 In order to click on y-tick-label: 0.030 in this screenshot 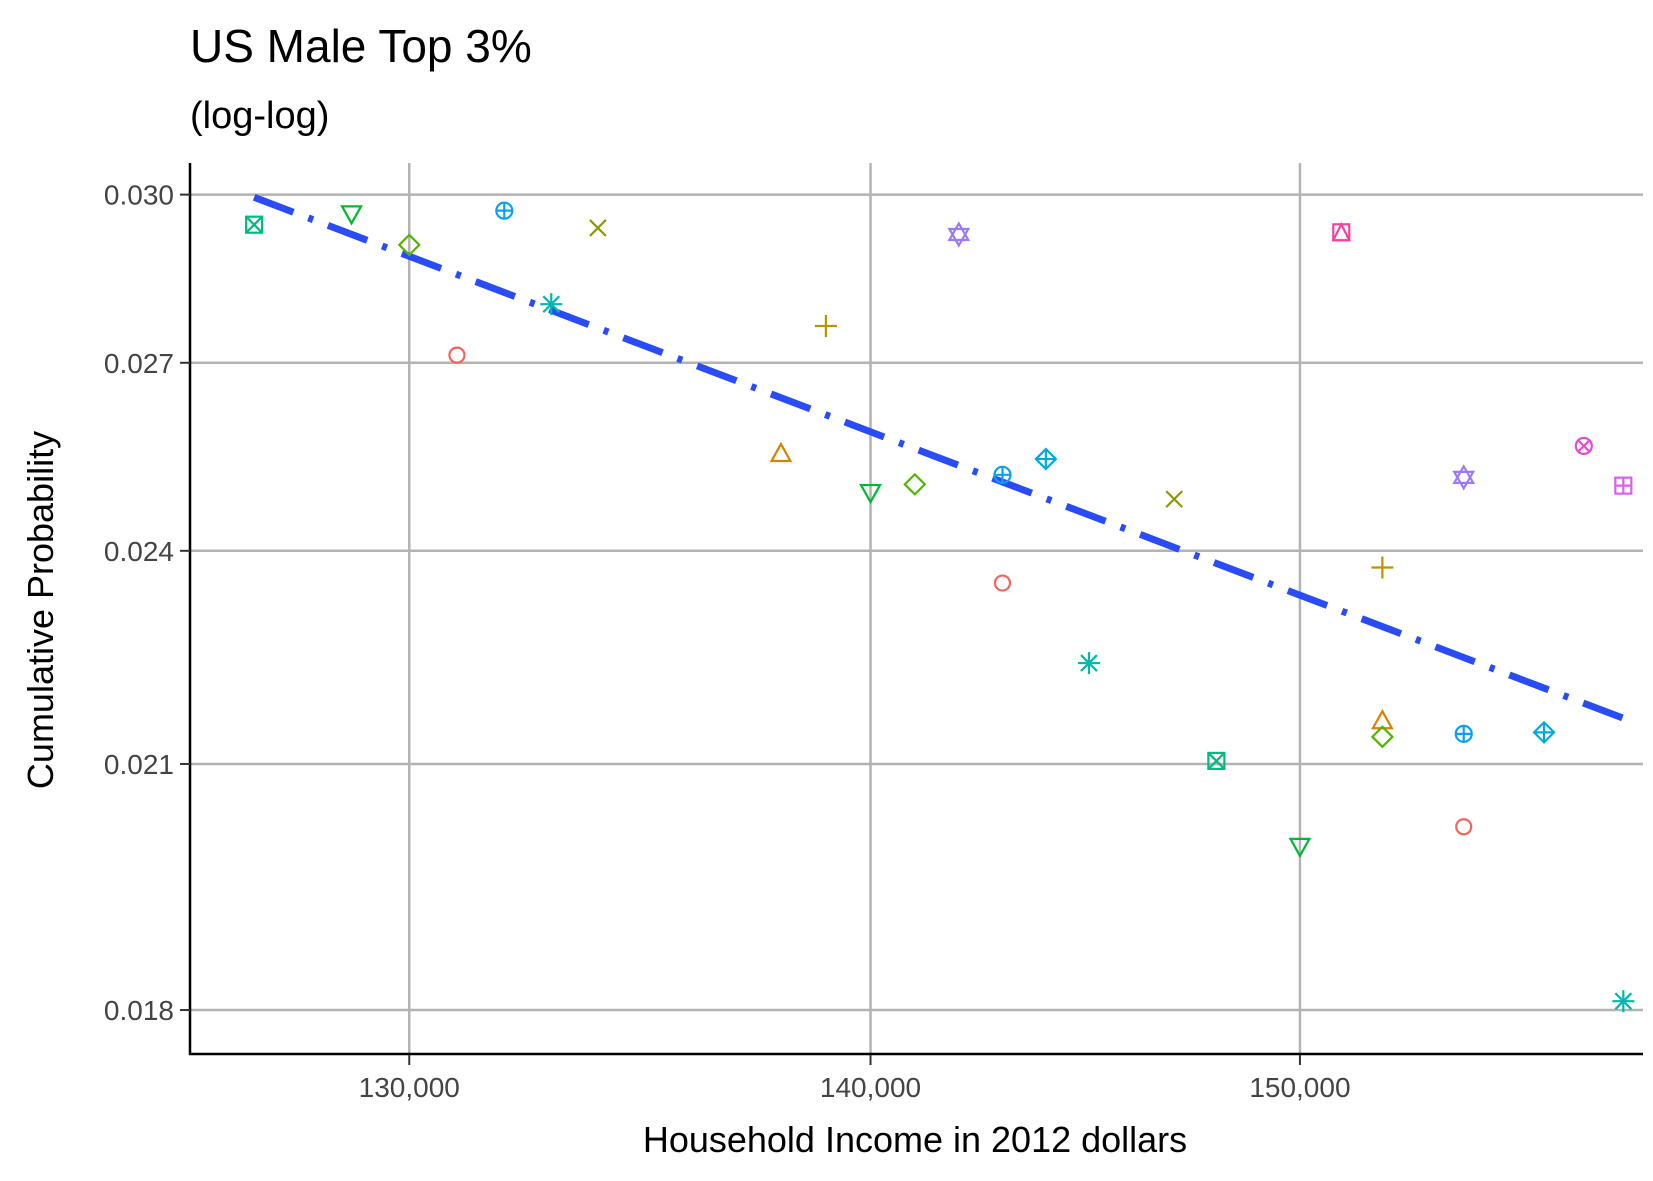, I will do `click(139, 195)`.